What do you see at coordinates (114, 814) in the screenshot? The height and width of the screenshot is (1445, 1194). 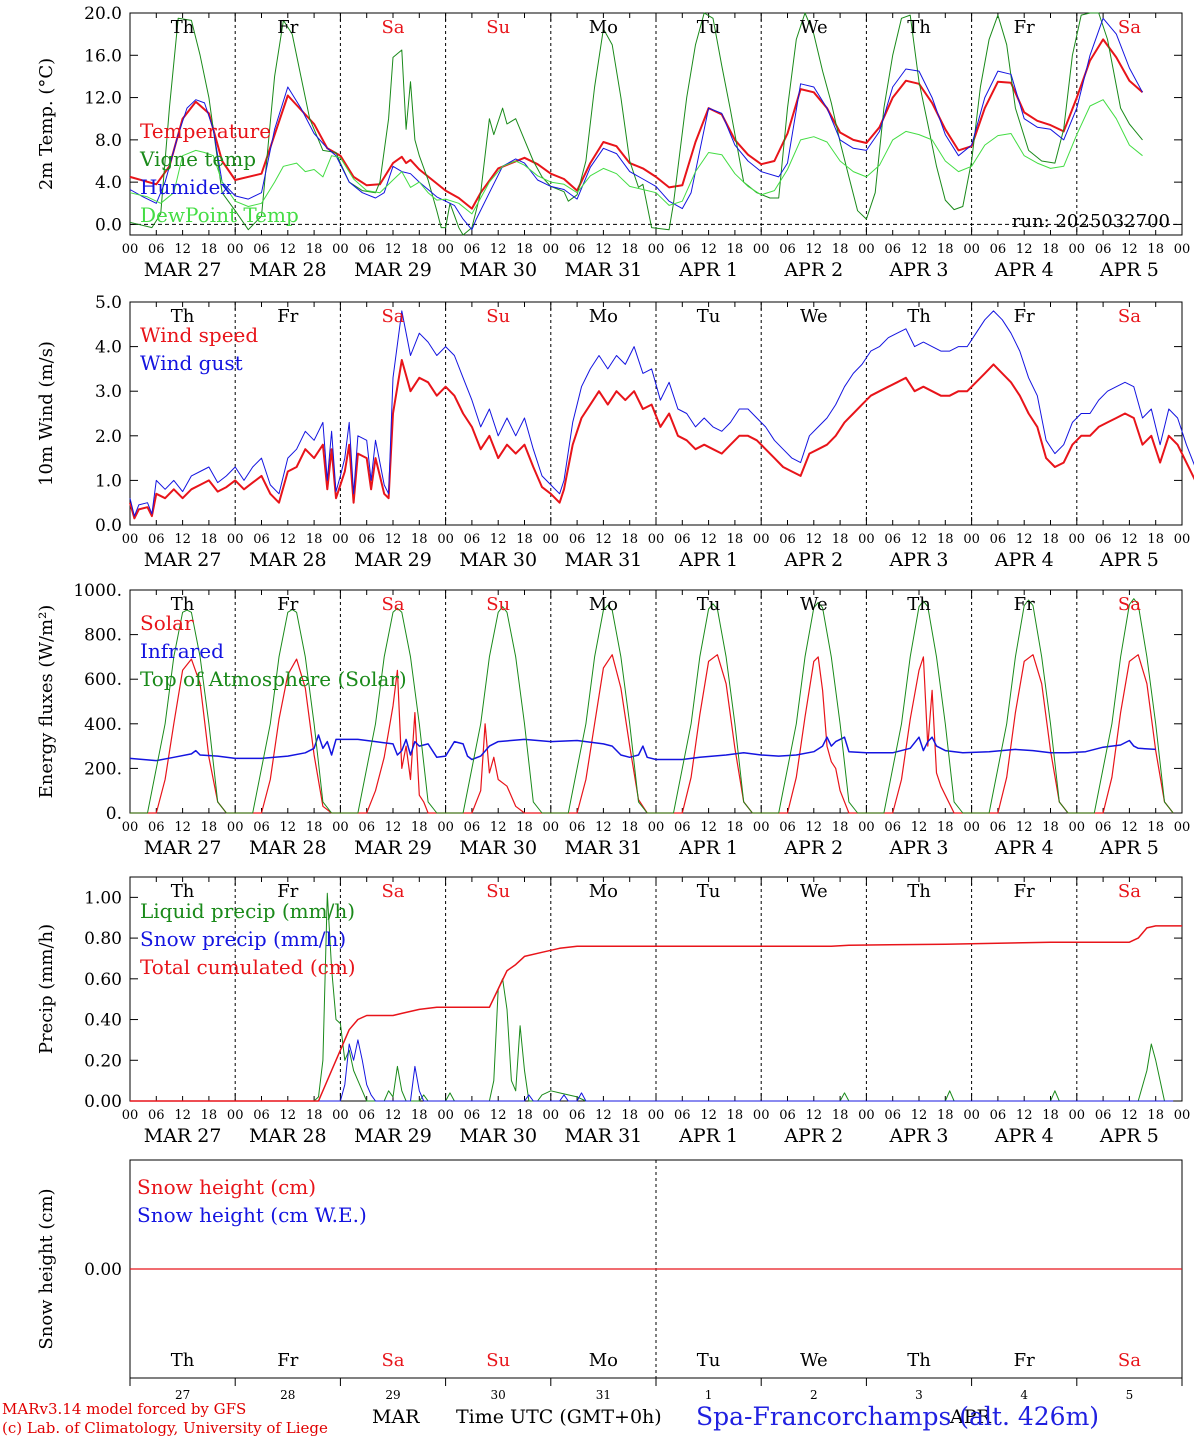 I see `y-tick-label: 0.` at bounding box center [114, 814].